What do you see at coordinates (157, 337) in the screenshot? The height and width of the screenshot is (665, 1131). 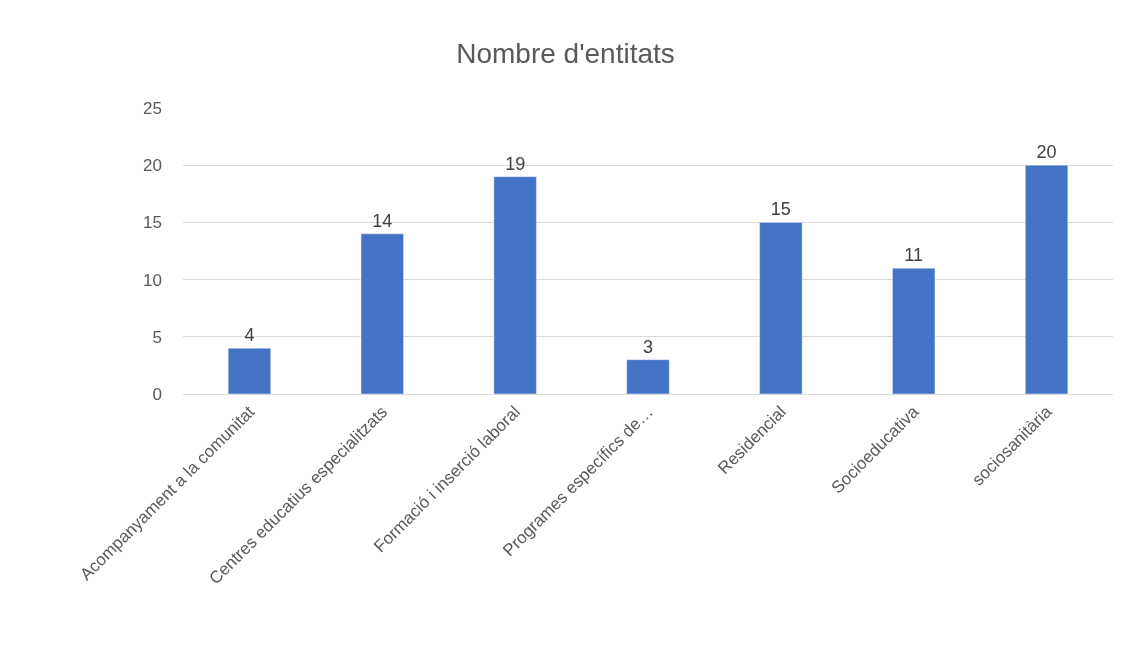 I see `y-tick-label: 5` at bounding box center [157, 337].